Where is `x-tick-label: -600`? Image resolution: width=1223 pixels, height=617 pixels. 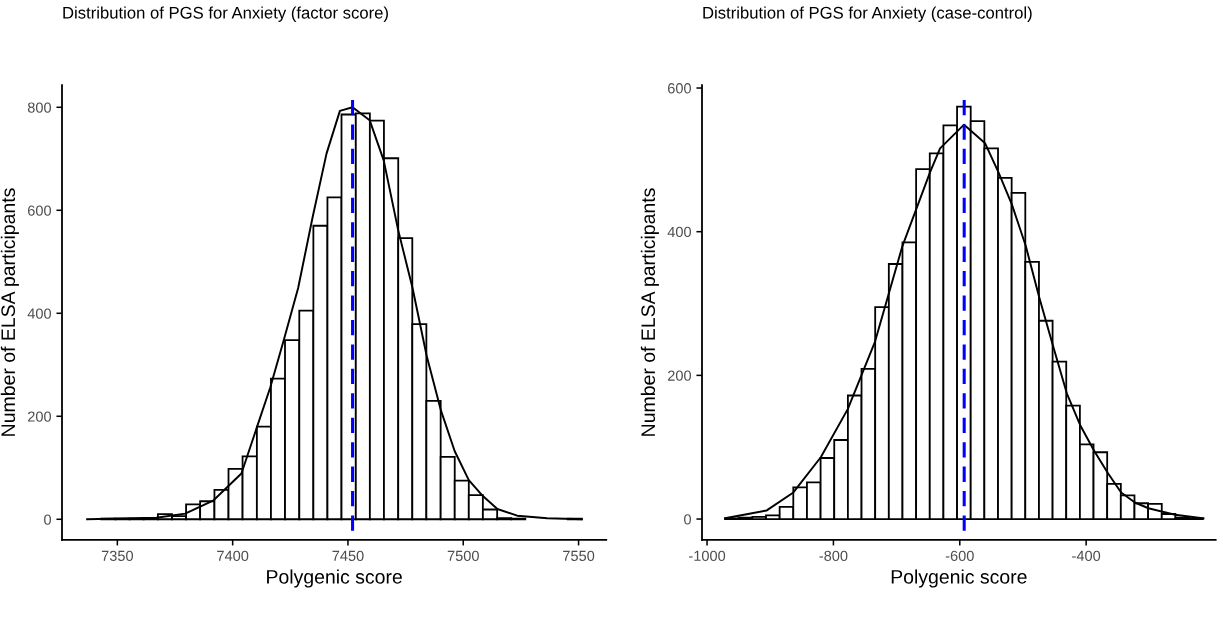 x-tick-label: -600 is located at coordinates (959, 555).